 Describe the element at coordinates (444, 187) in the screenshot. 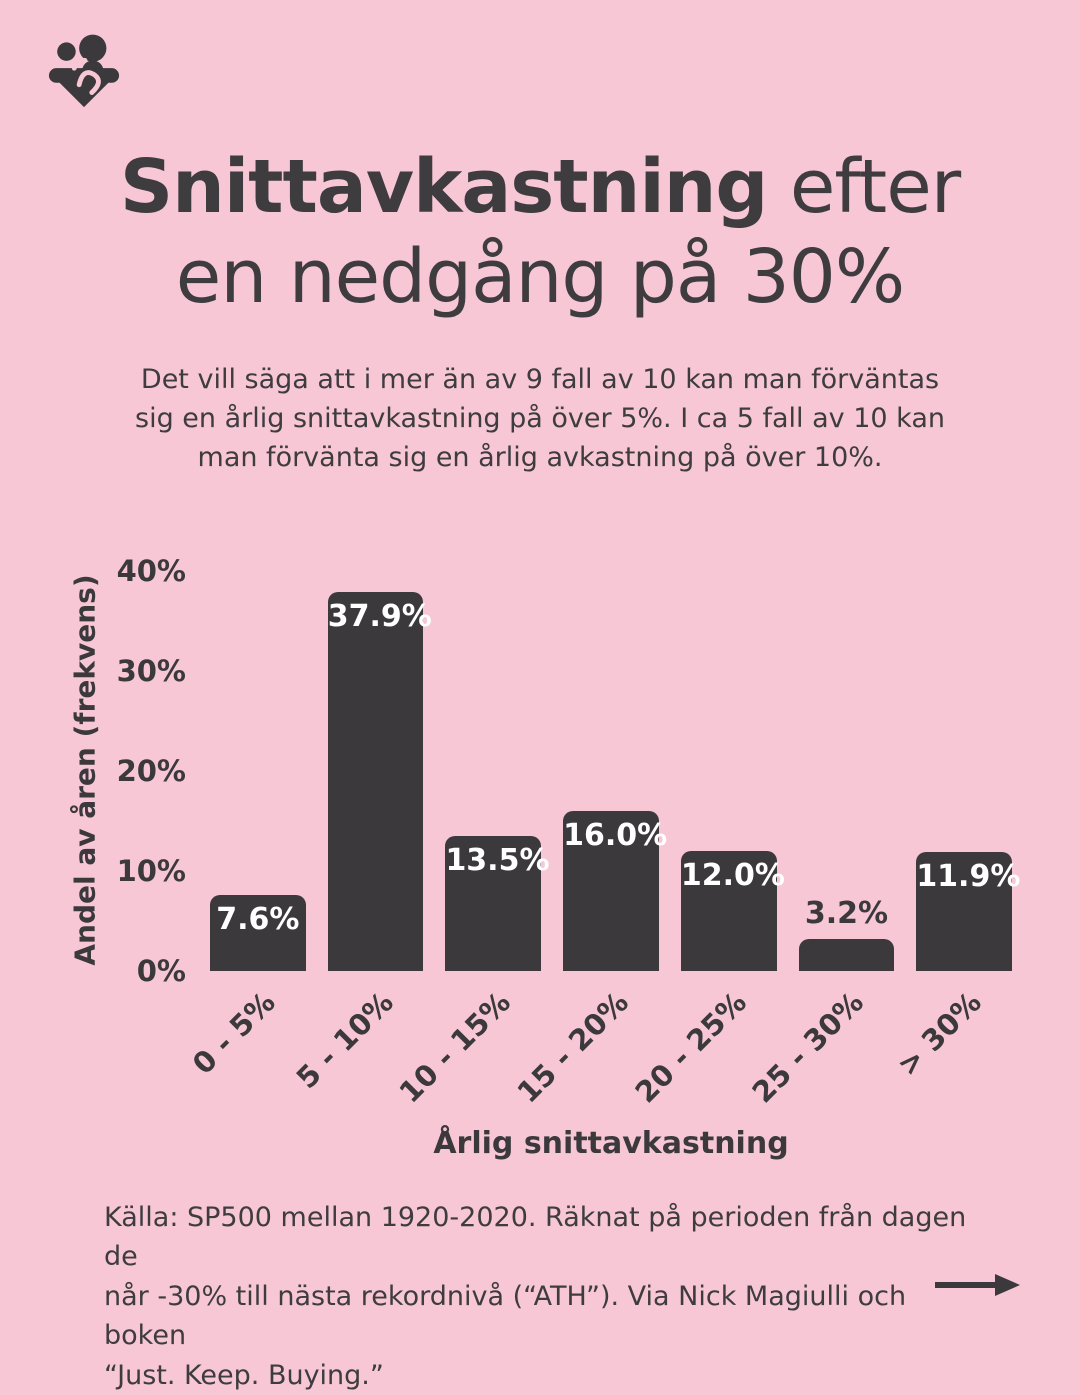

I see `title-emphasis: Snittavkastning` at that location.